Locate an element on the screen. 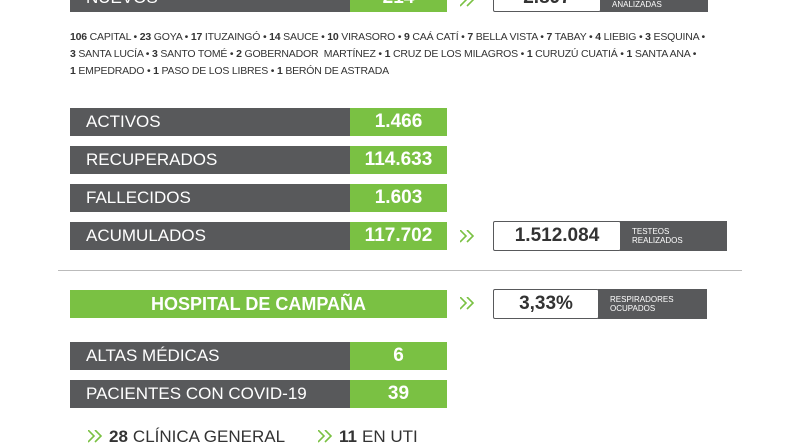  locality-name: CAPITAL is located at coordinates (110, 37).